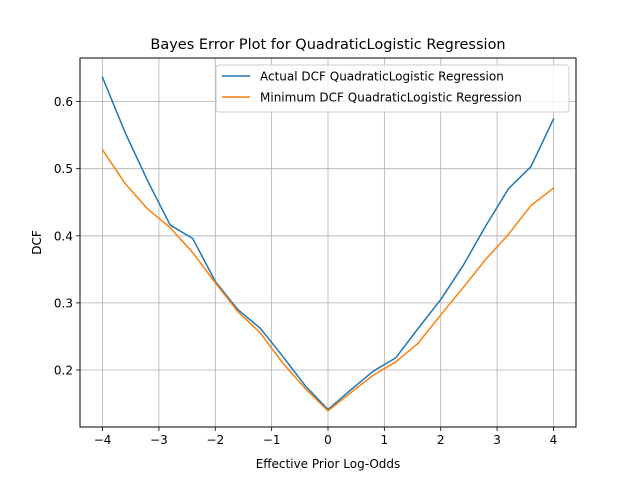 The image size is (640, 480). I want to click on y-tick-label: 0.4, so click(63, 236).